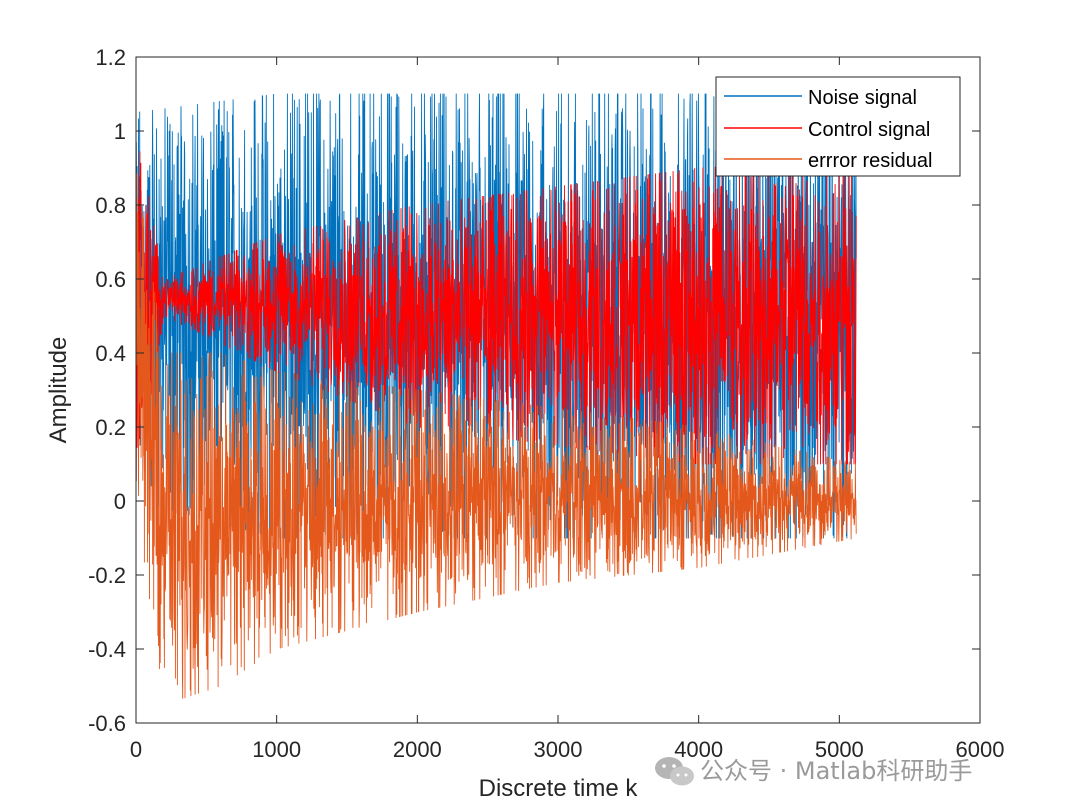 The width and height of the screenshot is (1080, 812). What do you see at coordinates (674, 771) in the screenshot?
I see `wechat-icon` at bounding box center [674, 771].